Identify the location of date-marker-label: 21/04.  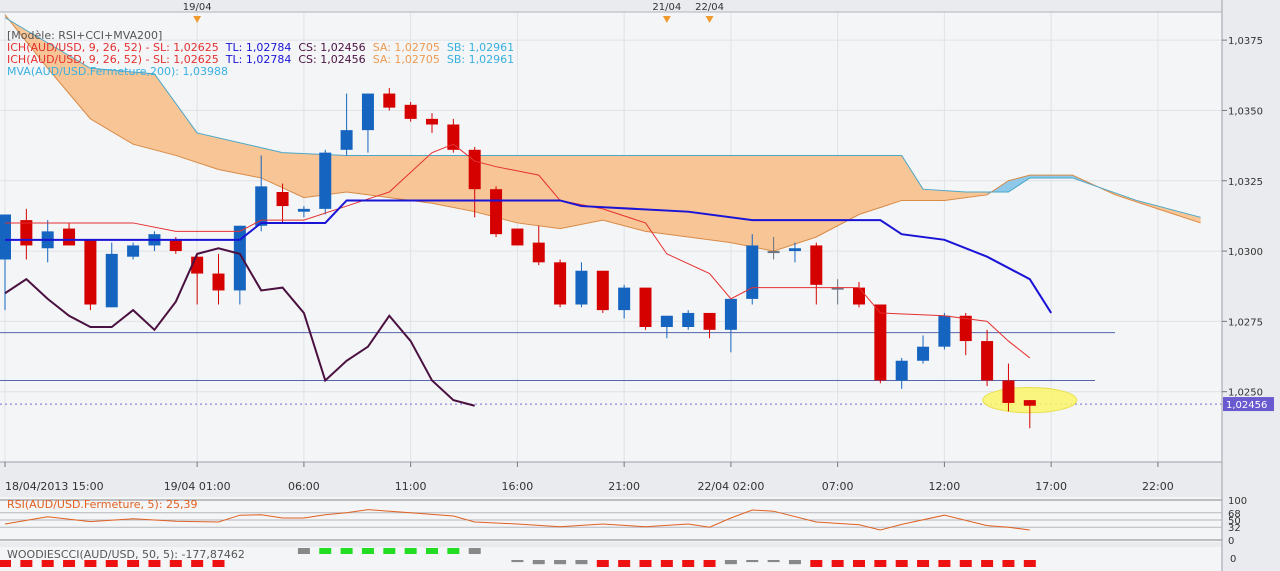
(666, 7).